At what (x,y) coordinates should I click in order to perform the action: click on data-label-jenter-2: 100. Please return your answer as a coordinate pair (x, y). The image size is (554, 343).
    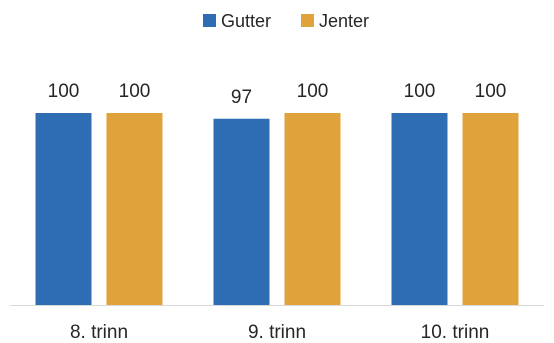
    Looking at the image, I should click on (313, 91).